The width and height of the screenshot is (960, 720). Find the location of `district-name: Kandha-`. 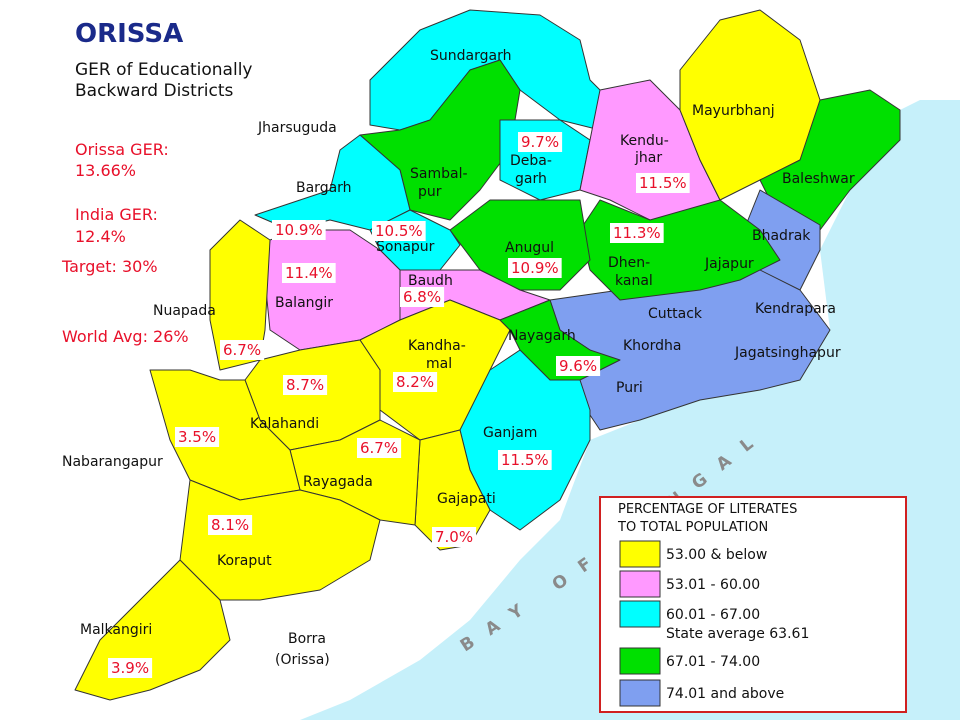

district-name: Kandha- is located at coordinates (437, 346).